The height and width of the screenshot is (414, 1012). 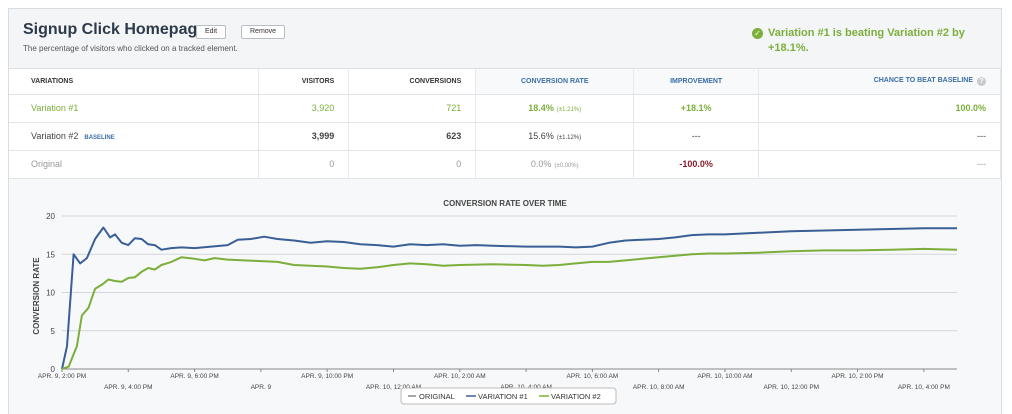 I want to click on legend-variation-1: VARIATION #1, so click(x=503, y=396).